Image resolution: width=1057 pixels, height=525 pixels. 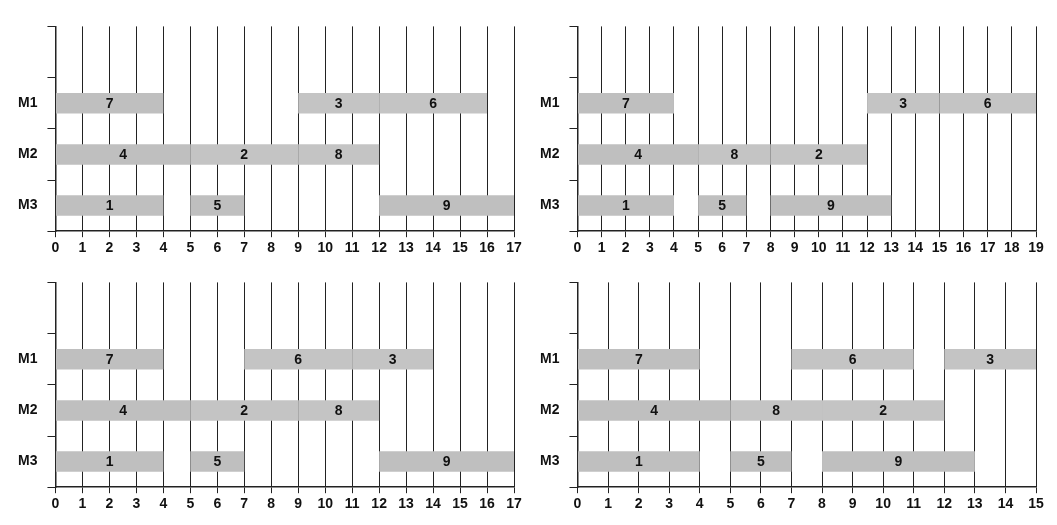 I want to click on x-tick-label: 19, so click(x=1036, y=247).